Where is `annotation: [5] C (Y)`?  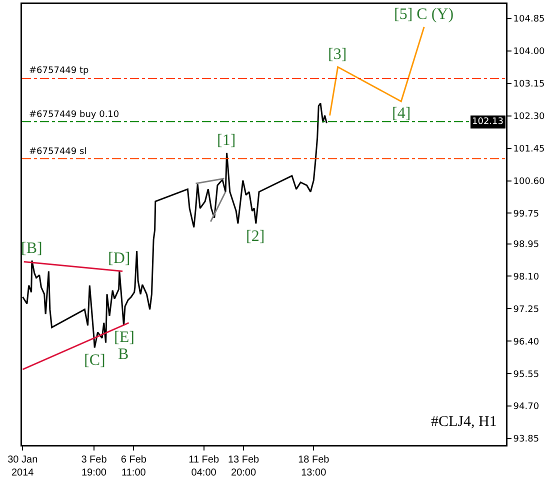
annotation: [5] C (Y) is located at coordinates (424, 14).